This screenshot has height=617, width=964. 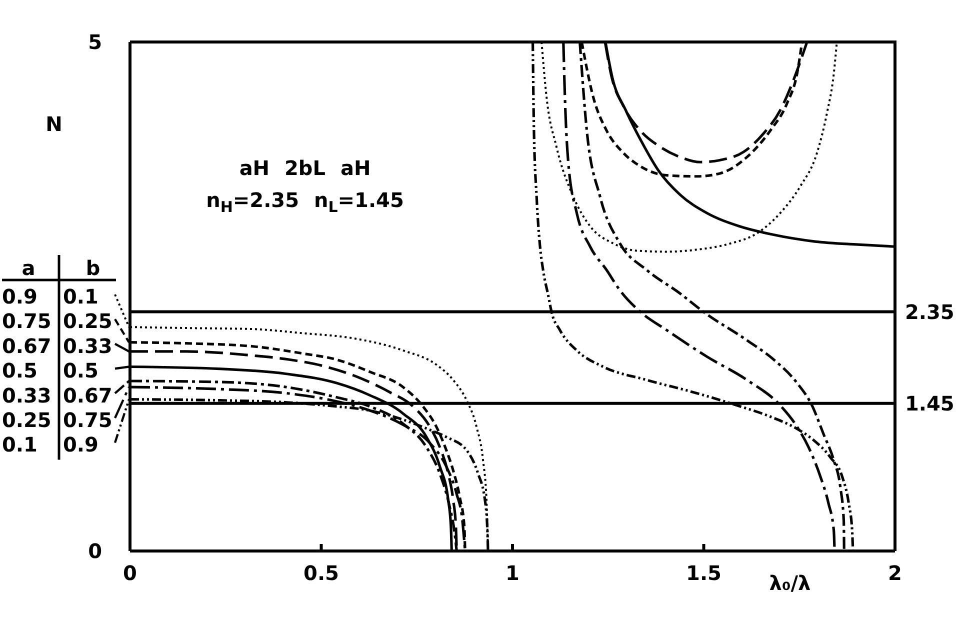 I want to click on annotation: n$_{H}$=2.35 n$_{L}$=1.45, so click(x=305, y=202).